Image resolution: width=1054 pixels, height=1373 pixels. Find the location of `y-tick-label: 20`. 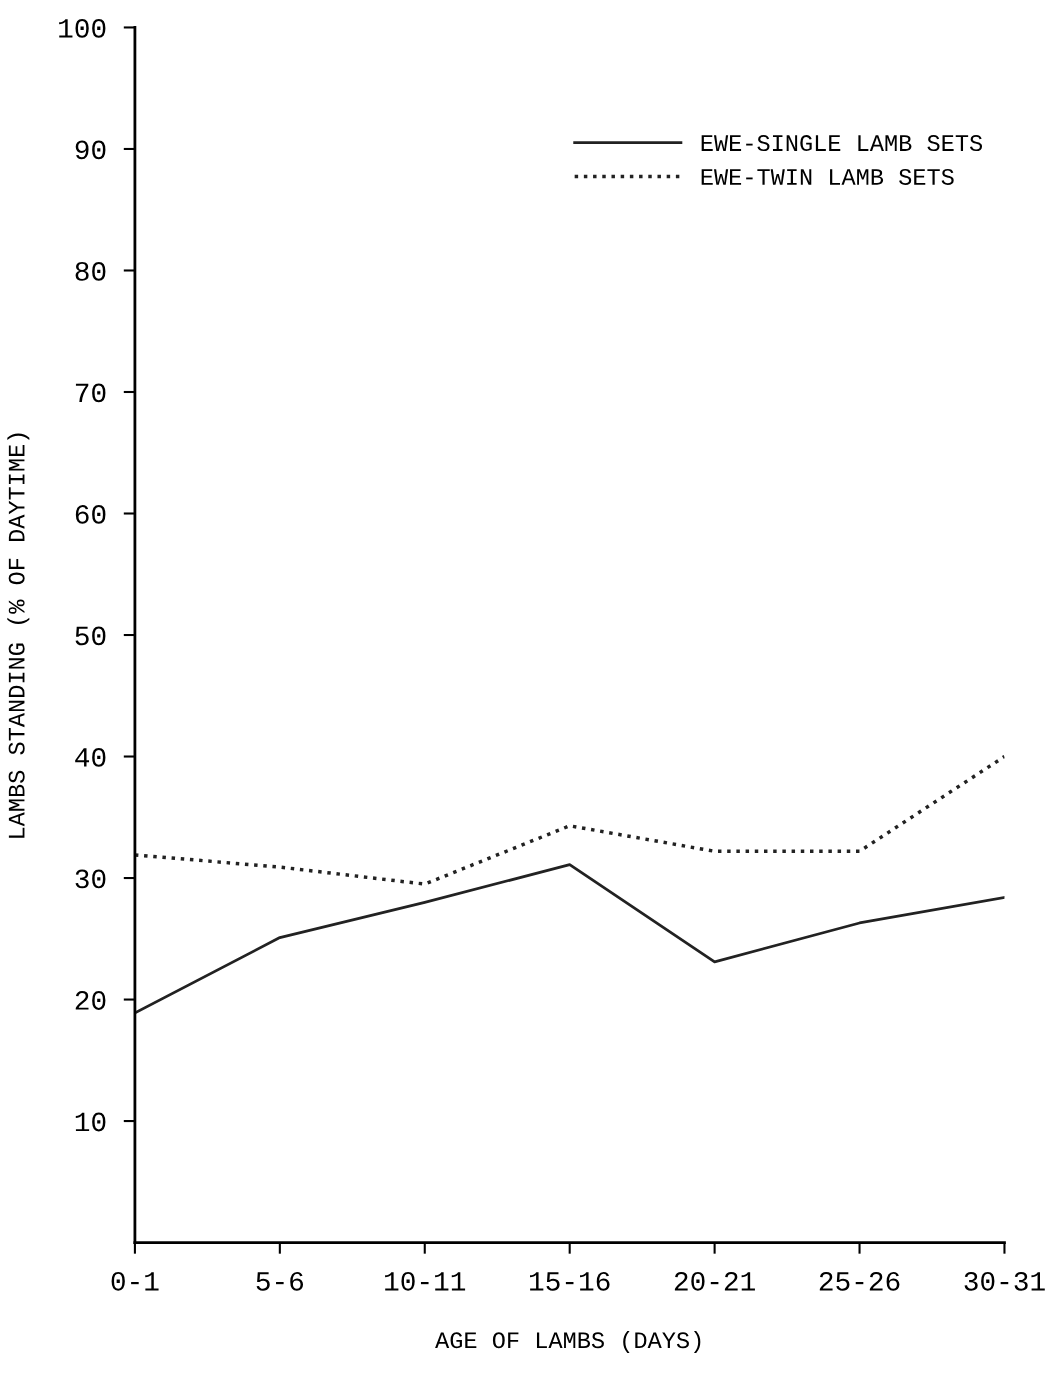

y-tick-label: 20 is located at coordinates (90, 1000).